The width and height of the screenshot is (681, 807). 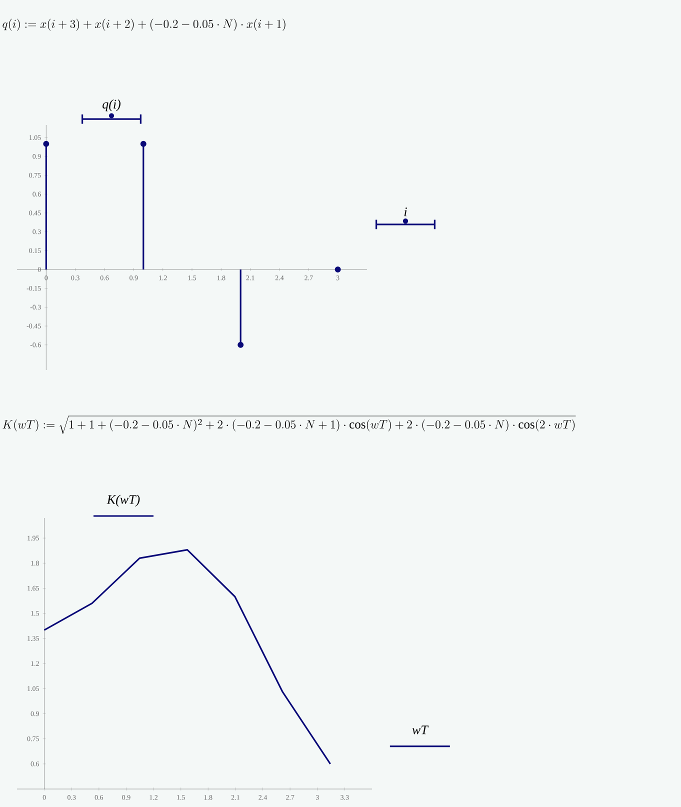 I want to click on line-series, so click(x=188, y=656).